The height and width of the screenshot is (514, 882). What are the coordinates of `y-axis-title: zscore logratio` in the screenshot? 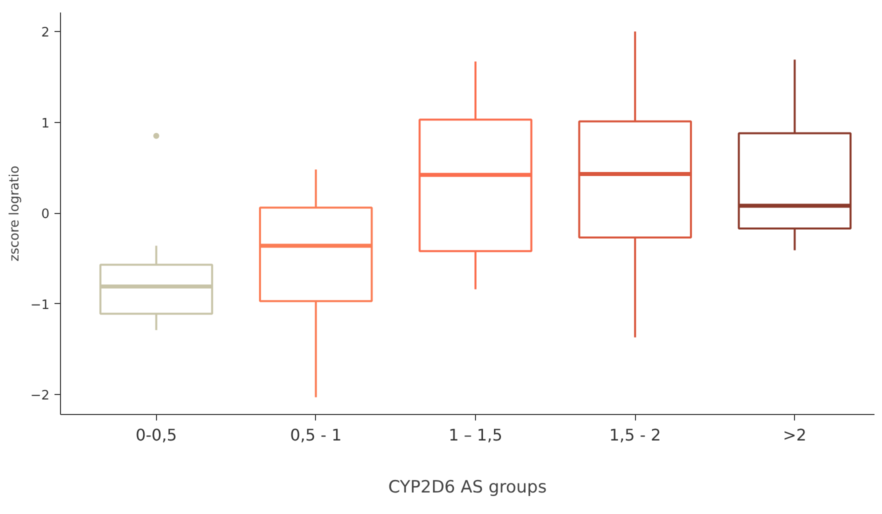 It's located at (14, 214).